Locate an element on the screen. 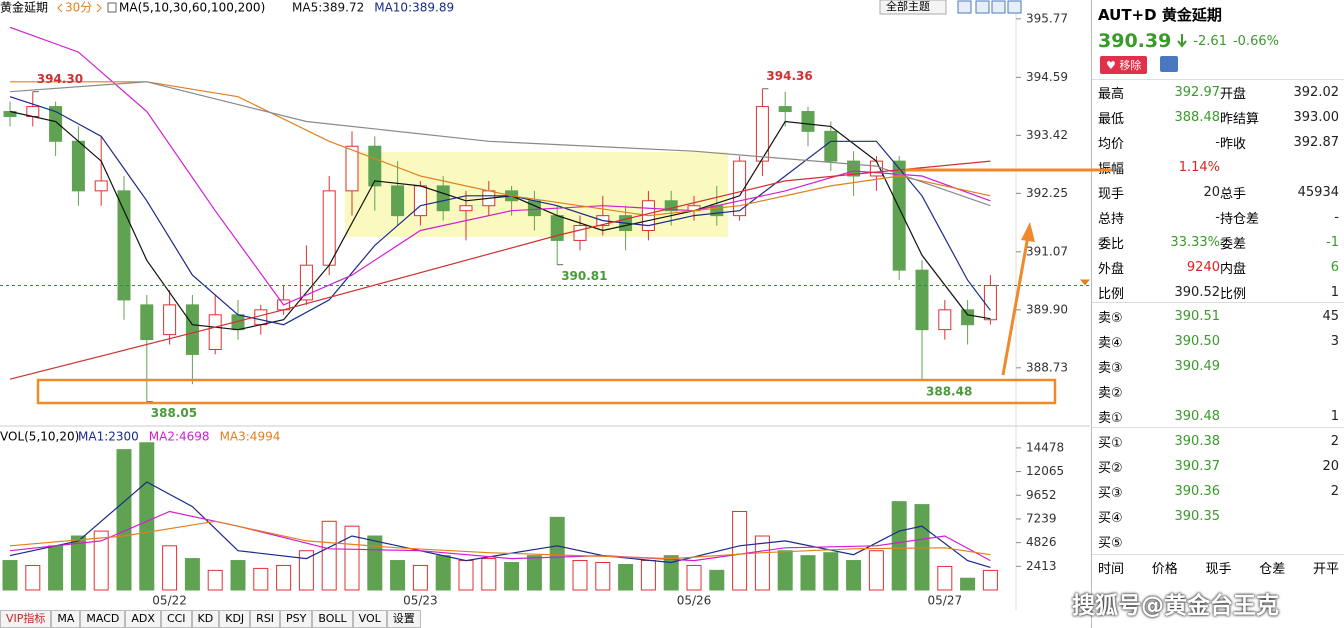 The height and width of the screenshot is (628, 1344). last-price-marker is located at coordinates (1085, 282).